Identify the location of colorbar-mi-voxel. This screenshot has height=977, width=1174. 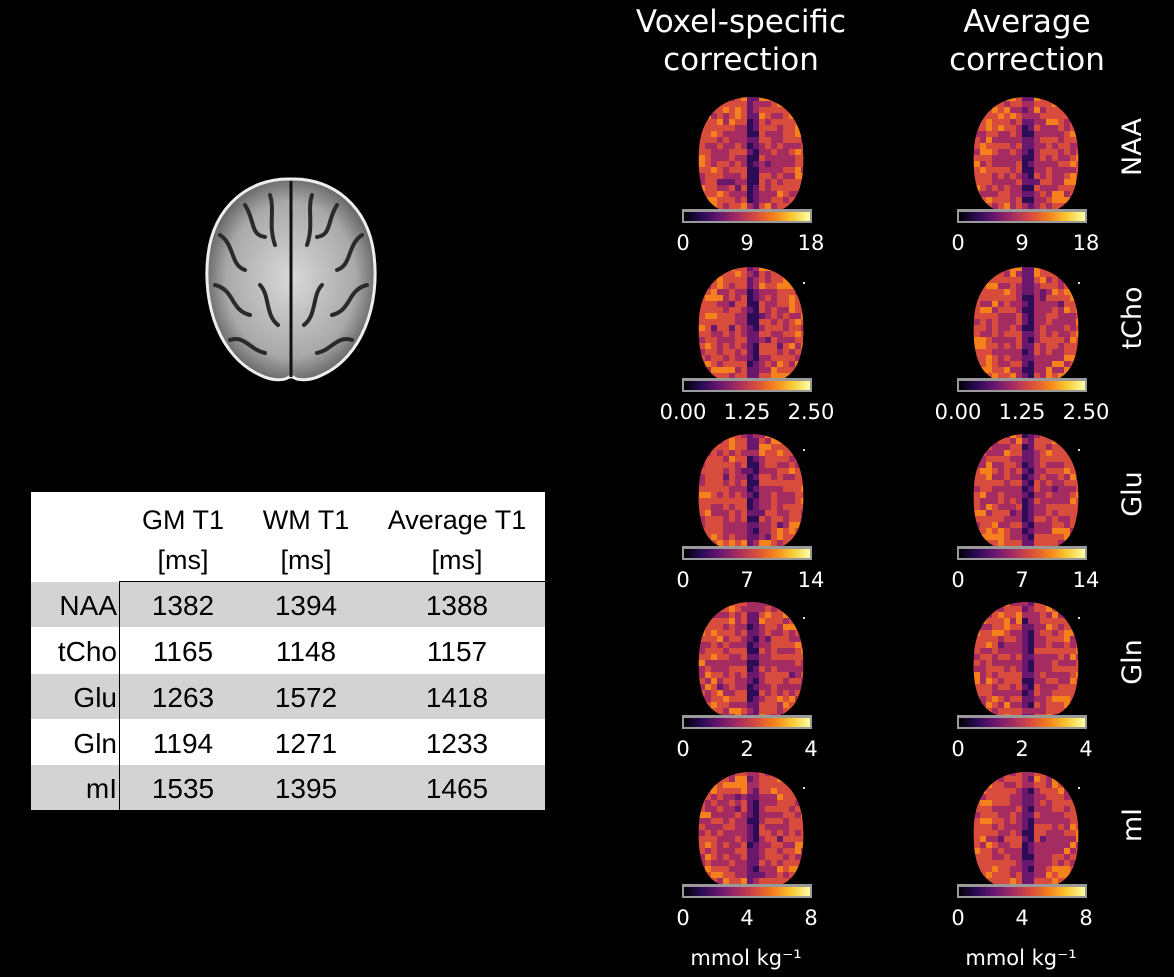
(747, 891).